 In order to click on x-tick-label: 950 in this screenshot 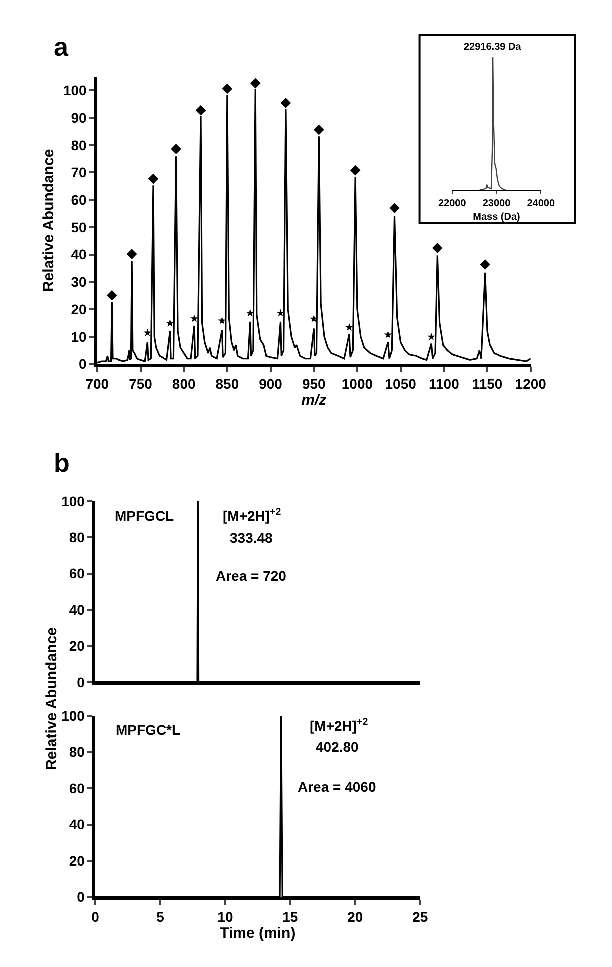, I will do `click(314, 384)`.